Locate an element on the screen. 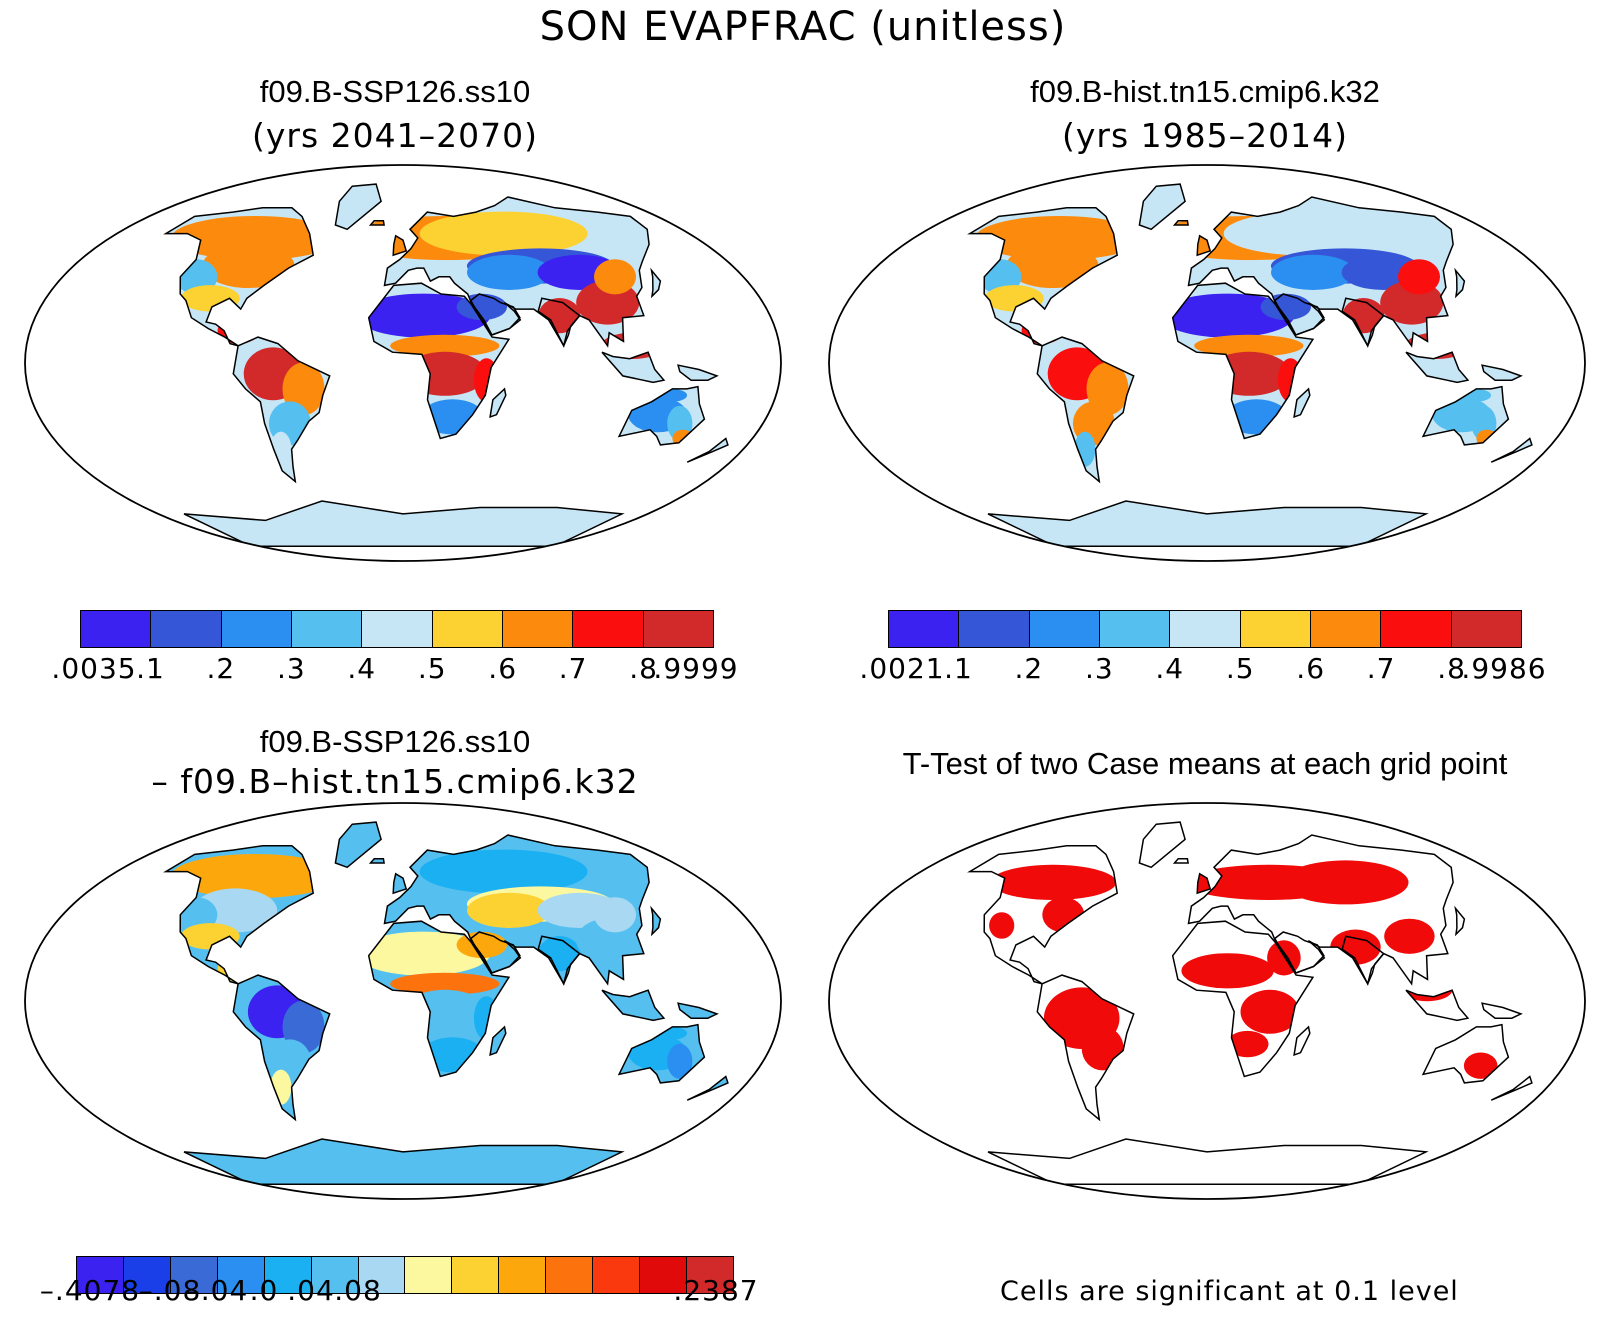 The width and height of the screenshot is (1606, 1323). map-bottom-left is located at coordinates (403, 1001).